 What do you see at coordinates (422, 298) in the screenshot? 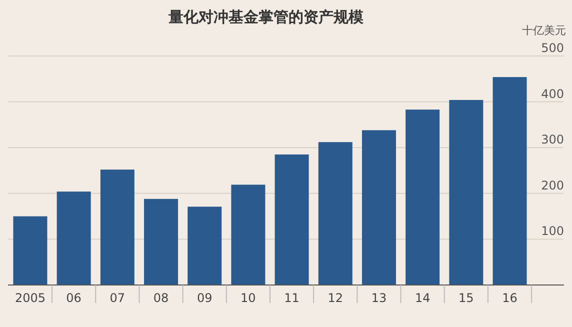
I see `x-tick-label: 14` at bounding box center [422, 298].